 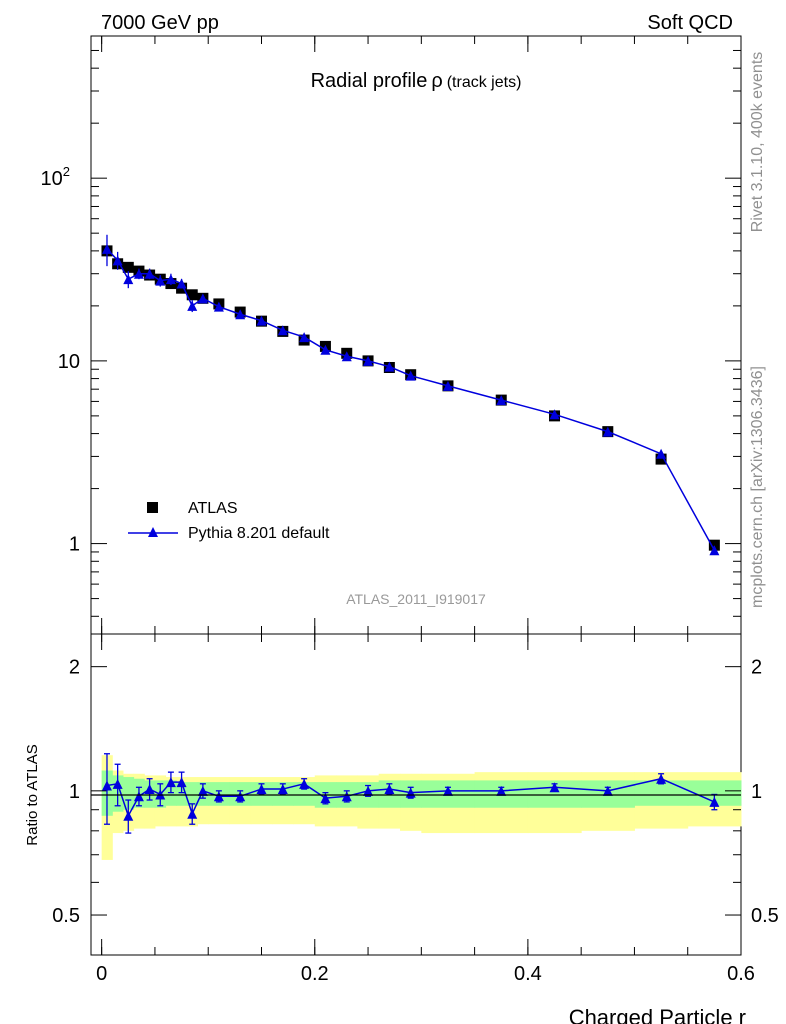 I want to click on watermark-label: ATLAS_2011_I919017, so click(x=416, y=599).